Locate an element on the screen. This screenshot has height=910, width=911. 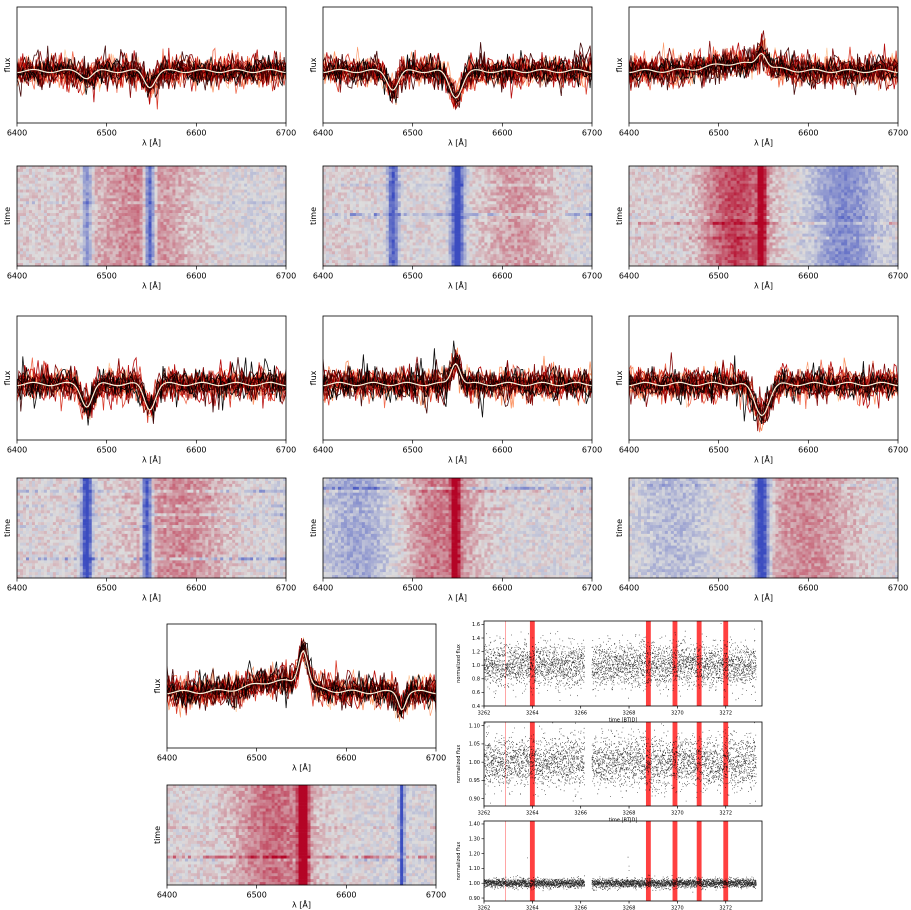
panel-tmap-7: 6400 6500 6600 6700 λ [Å] time is located at coordinates (299, 847).